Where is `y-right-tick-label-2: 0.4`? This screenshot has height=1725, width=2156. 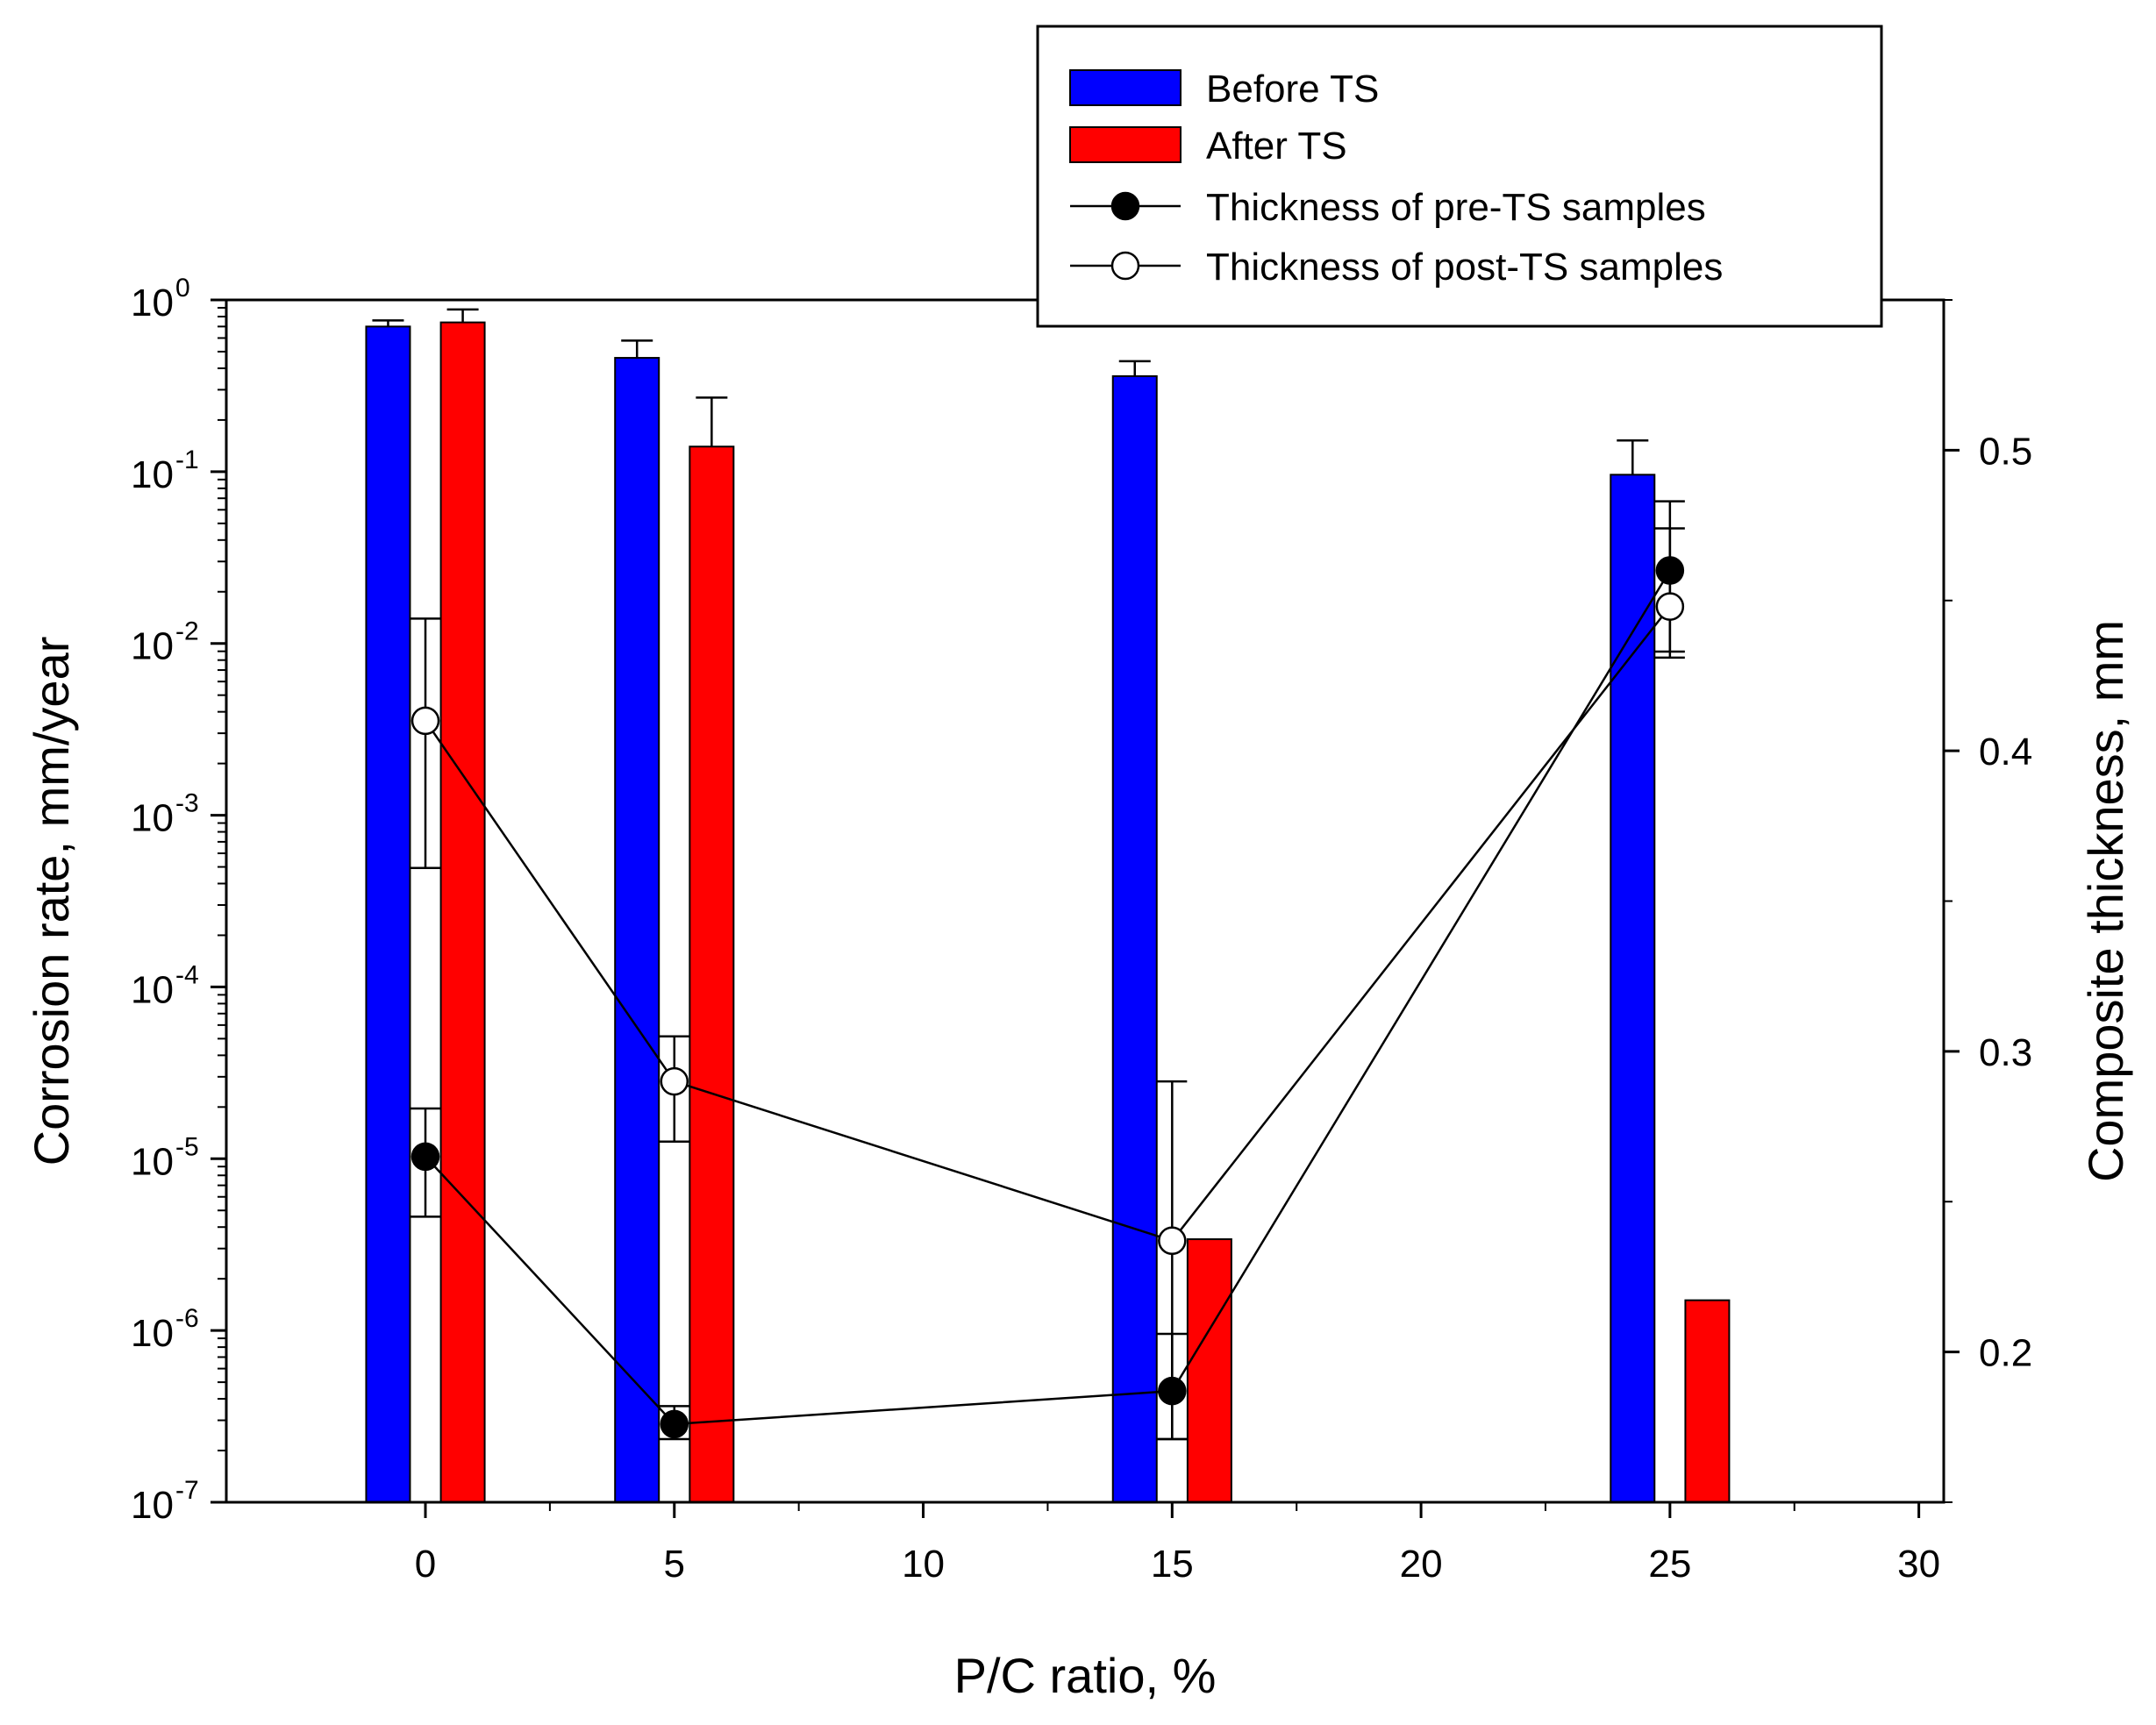 y-right-tick-label-2: 0.4 is located at coordinates (2006, 752).